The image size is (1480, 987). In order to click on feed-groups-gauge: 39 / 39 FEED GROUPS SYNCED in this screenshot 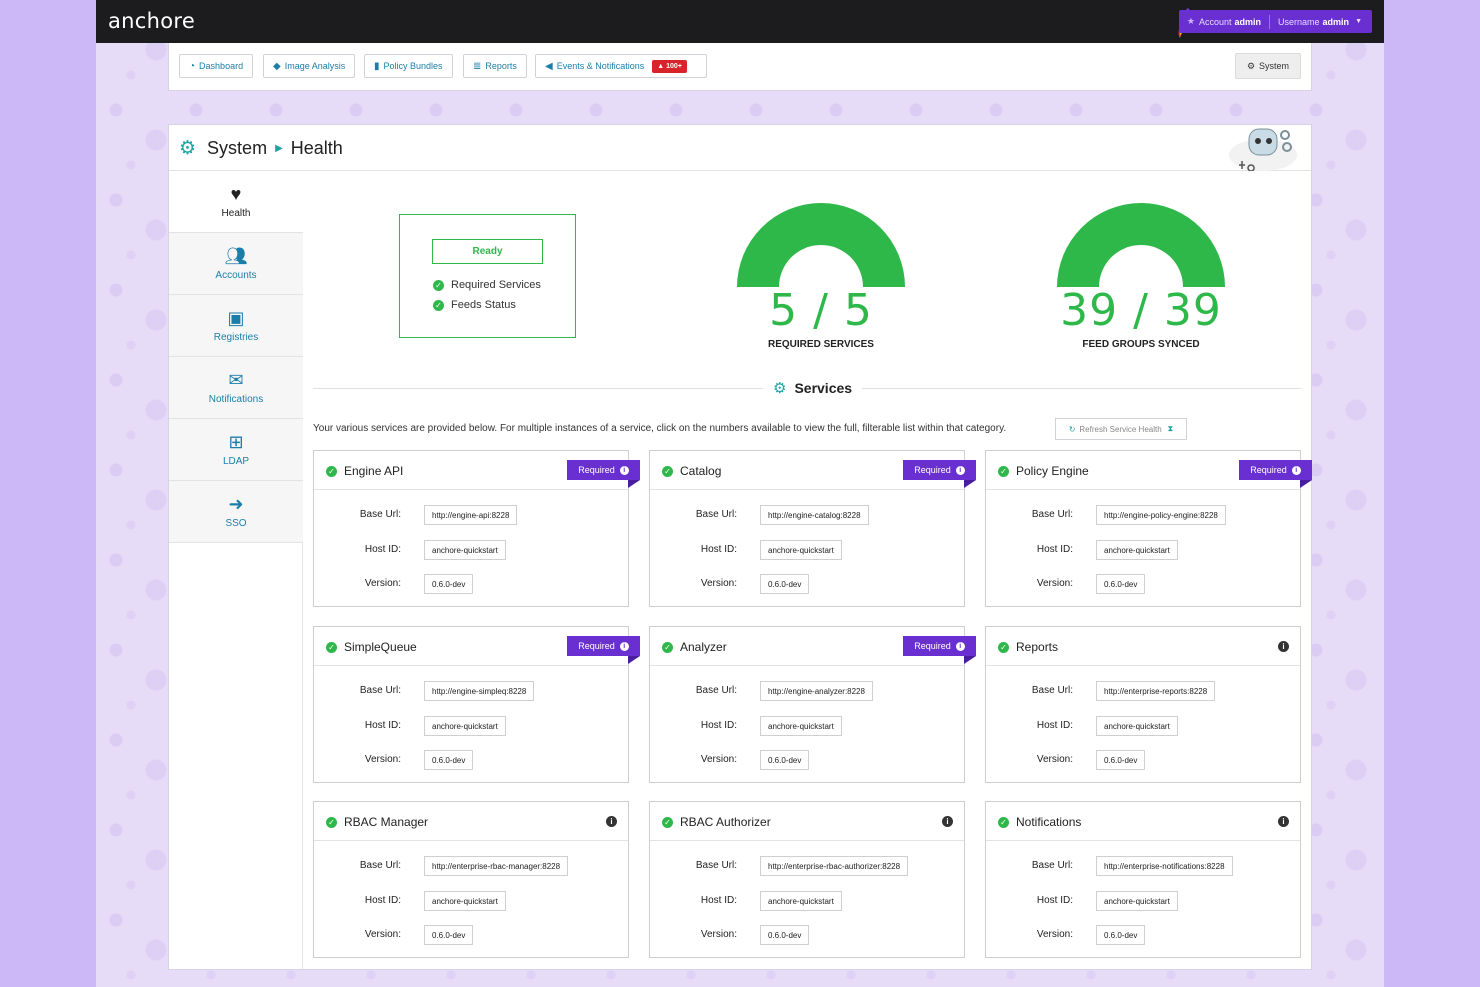, I will do `click(1141, 276)`.